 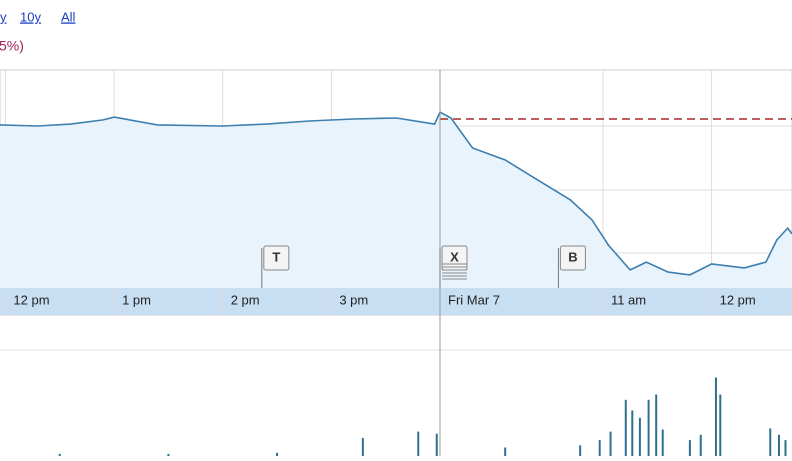 What do you see at coordinates (353, 299) in the screenshot?
I see `x-tick-label: 3 pm` at bounding box center [353, 299].